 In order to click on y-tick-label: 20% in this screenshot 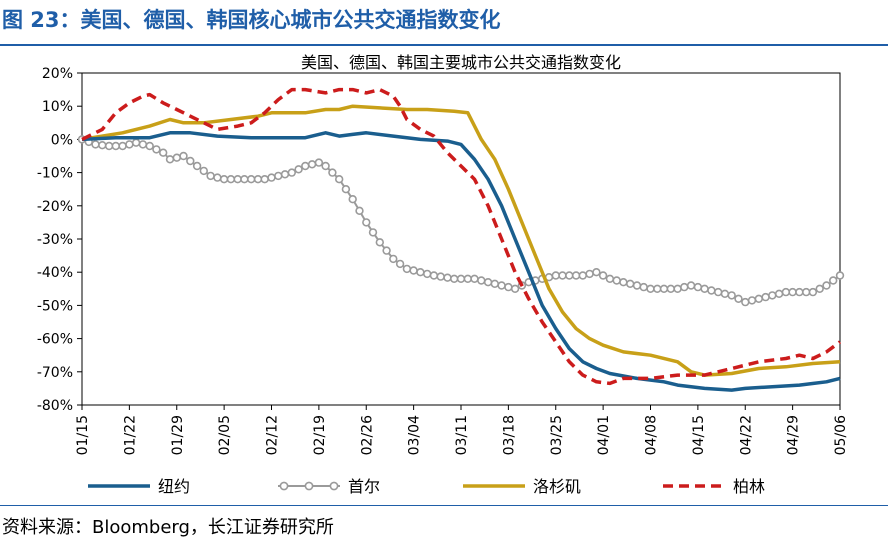, I will do `click(57, 74)`.